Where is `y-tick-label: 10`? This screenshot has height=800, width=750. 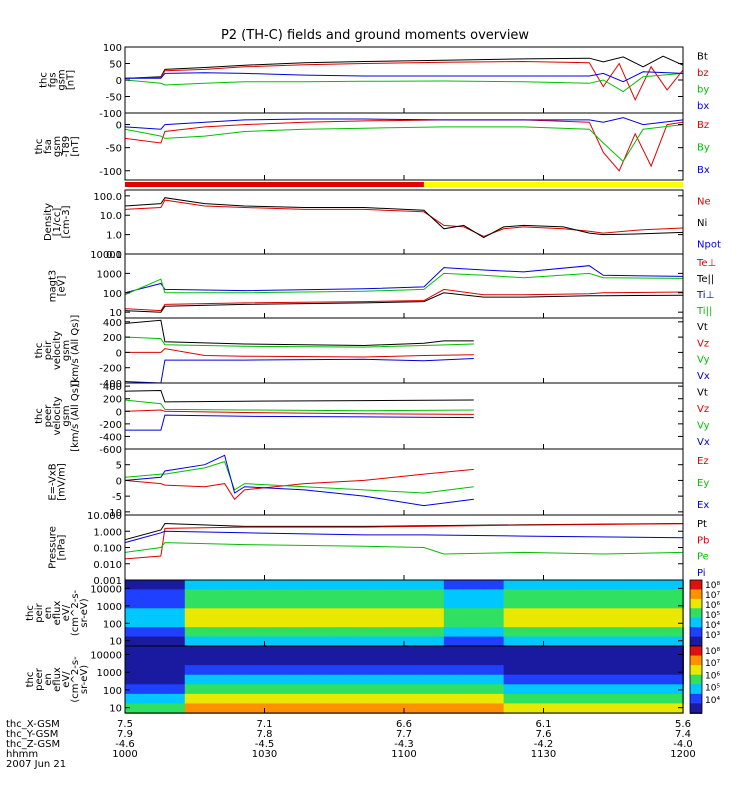 y-tick-label: 10 is located at coordinates (115, 642).